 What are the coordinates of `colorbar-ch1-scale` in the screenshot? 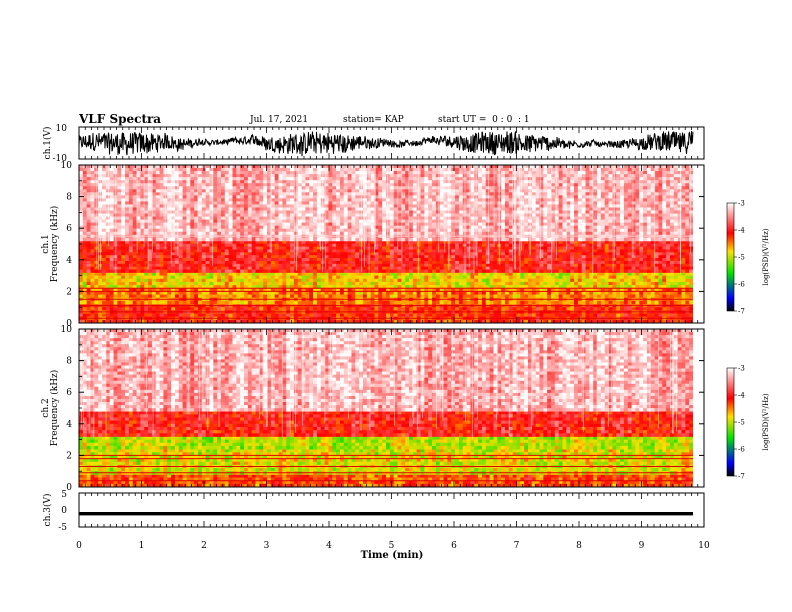 It's located at (730, 257).